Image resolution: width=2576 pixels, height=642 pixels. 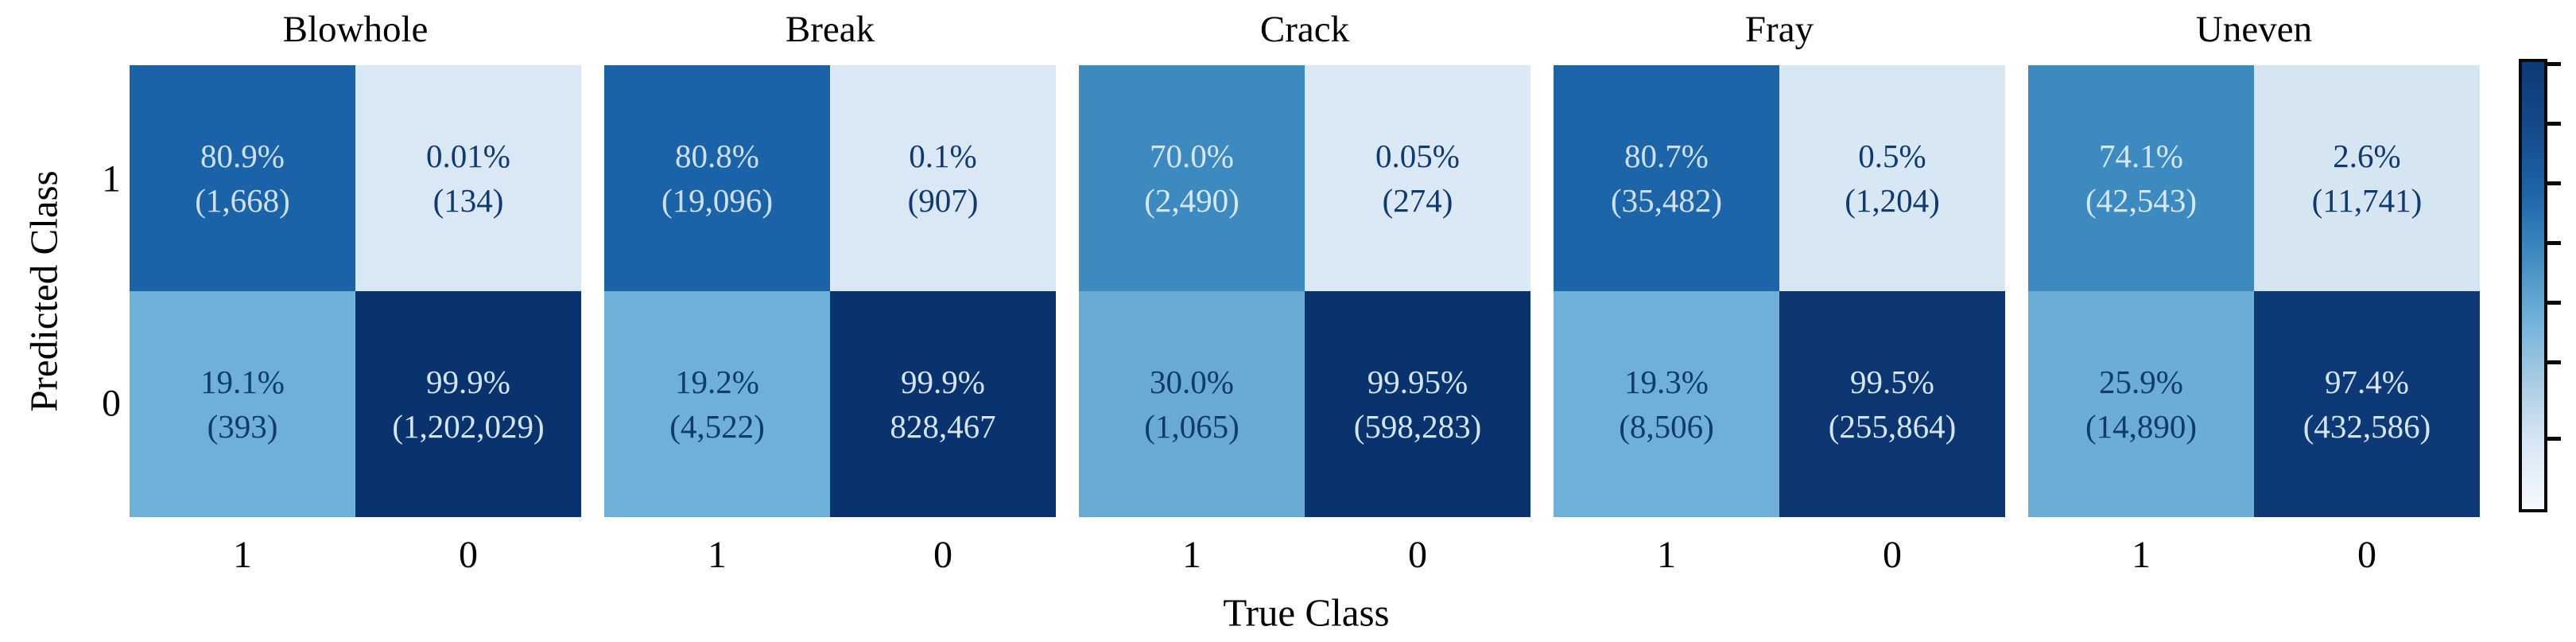 What do you see at coordinates (468, 178) in the screenshot?
I see `cell-pred1-true0: 0.01% (134)` at bounding box center [468, 178].